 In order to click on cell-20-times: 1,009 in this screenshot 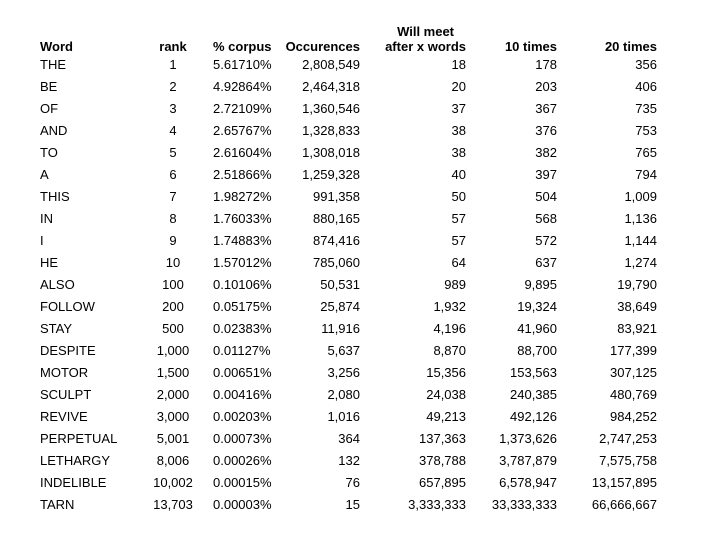, I will do `click(640, 196)`.